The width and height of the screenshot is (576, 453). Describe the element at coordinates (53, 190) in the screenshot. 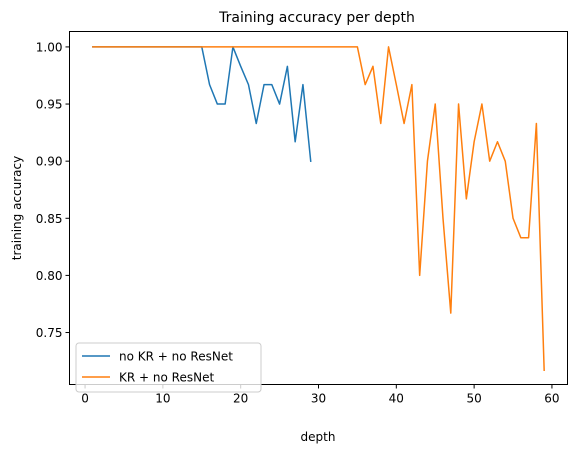

I see `y-axis: 0.75 0.80 0.85 0.90 0.95 1.00` at that location.